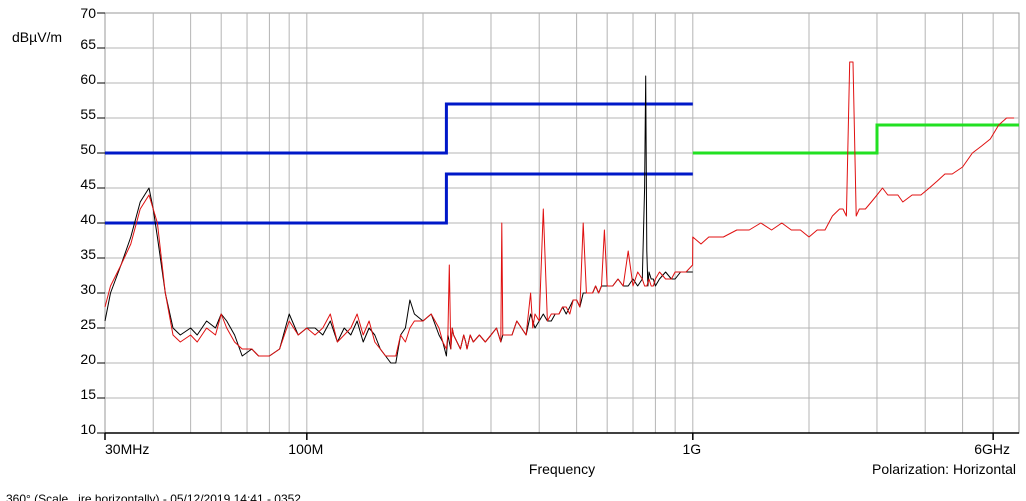  Describe the element at coordinates (88, 324) in the screenshot. I see `y-tick-label: 25` at that location.